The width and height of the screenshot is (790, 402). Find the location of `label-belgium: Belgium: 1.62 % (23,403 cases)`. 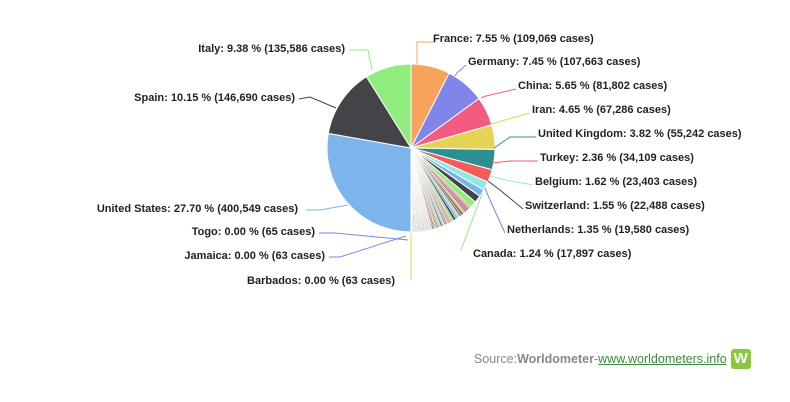

label-belgium: Belgium: 1.62 % (23,403 cases) is located at coordinates (616, 182).